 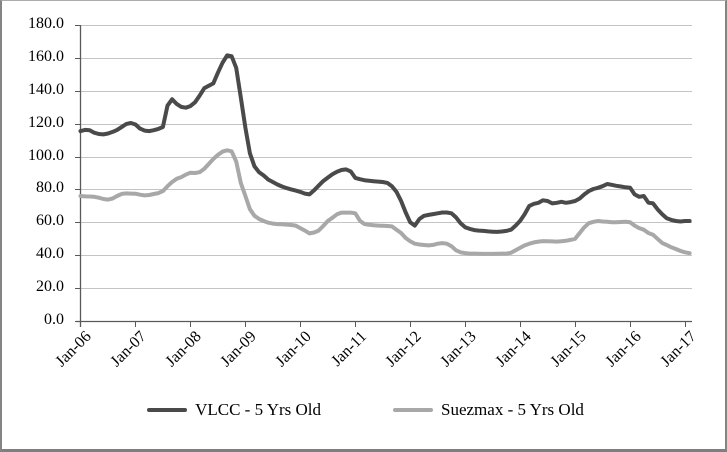 I want to click on y-tick-label: 180.0, so click(x=46, y=23).